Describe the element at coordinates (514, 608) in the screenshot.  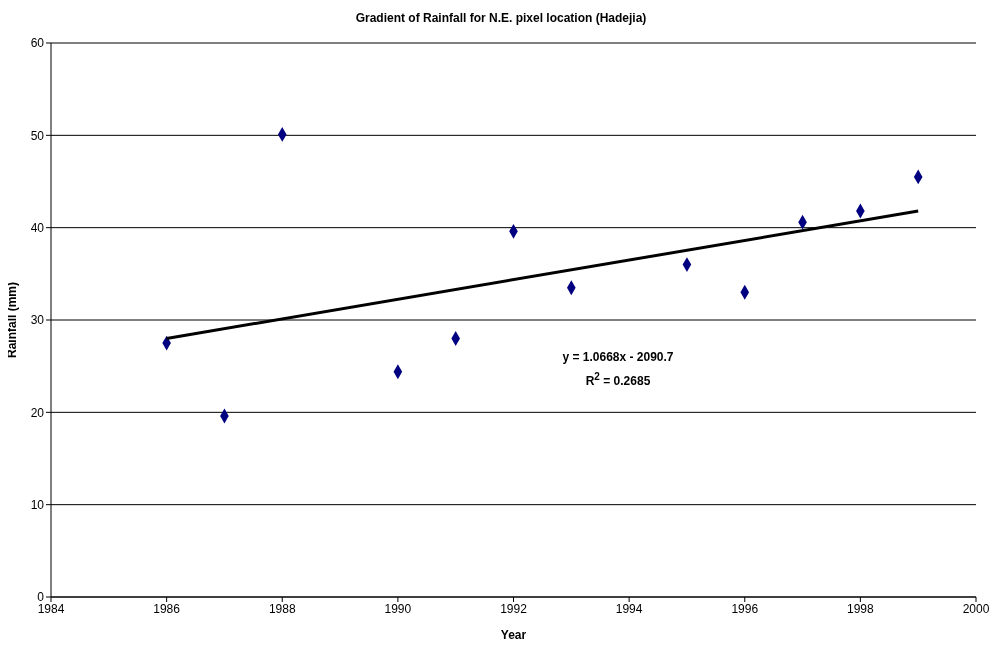
I see `x-tick-label: 1992` at that location.